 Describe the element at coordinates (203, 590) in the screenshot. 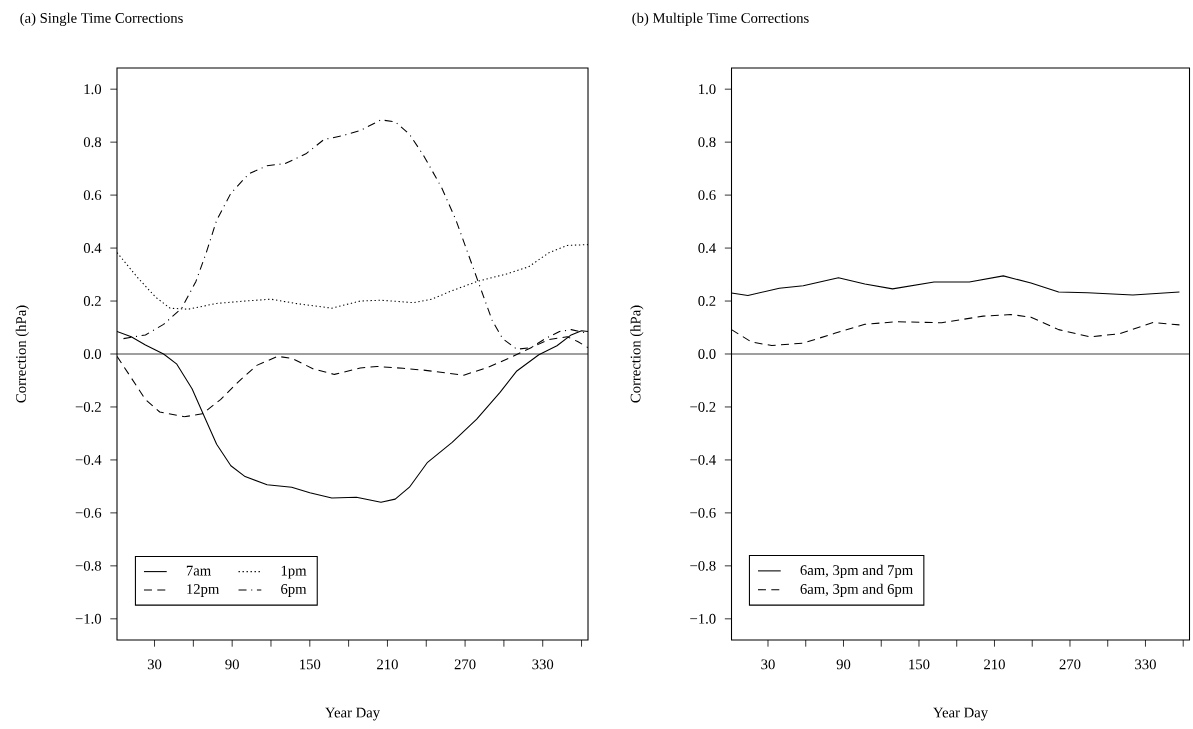

I see `legend-label: 12pm` at that location.